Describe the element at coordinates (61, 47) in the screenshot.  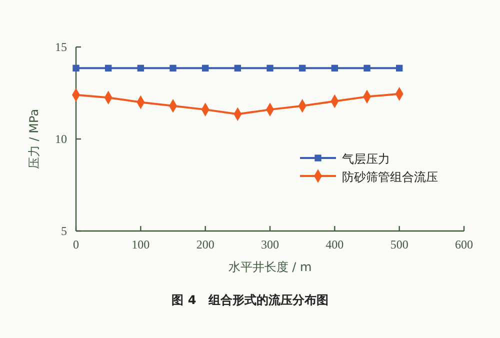
I see `y-tick-label: 15` at that location.